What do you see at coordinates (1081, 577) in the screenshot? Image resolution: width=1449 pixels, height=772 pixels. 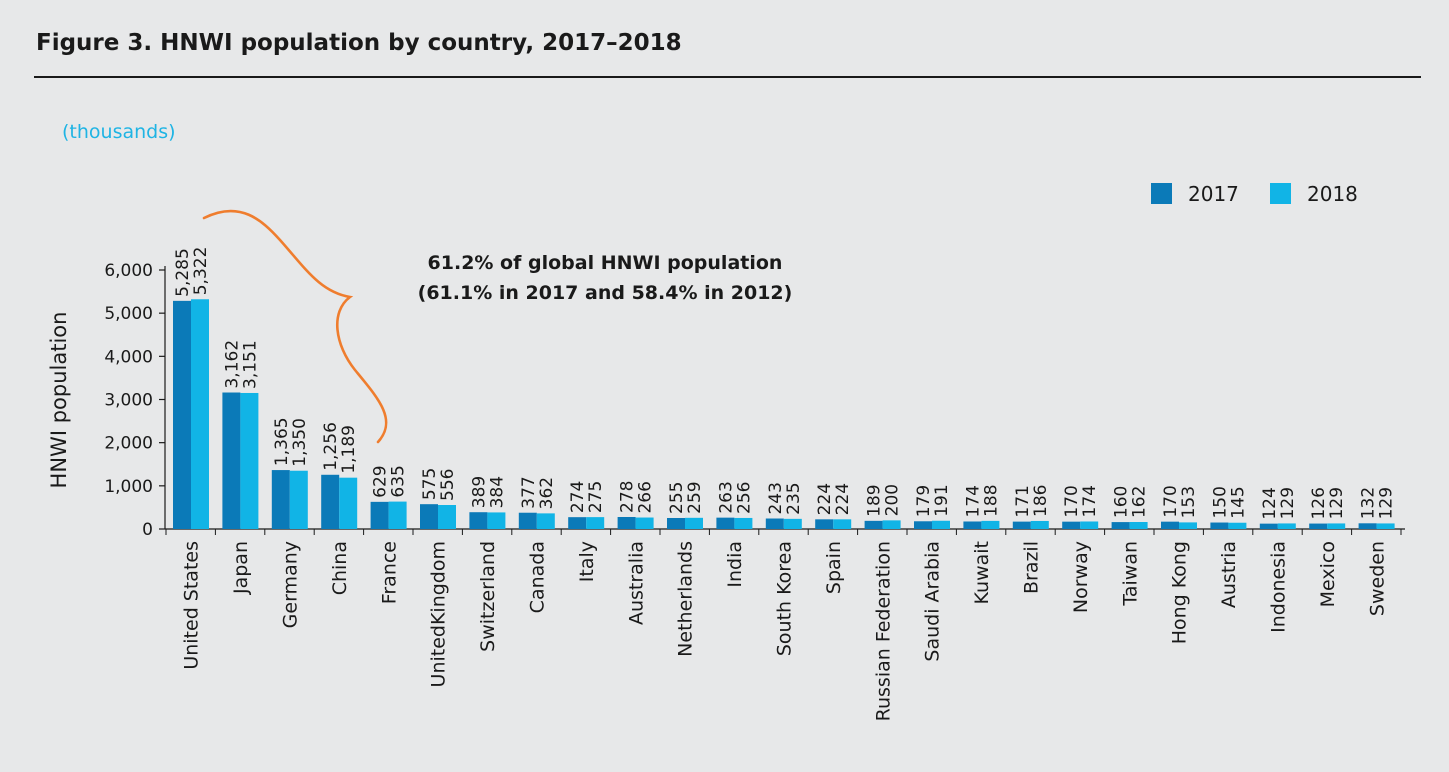 I see `x-tick-label: Norway` at bounding box center [1081, 577].